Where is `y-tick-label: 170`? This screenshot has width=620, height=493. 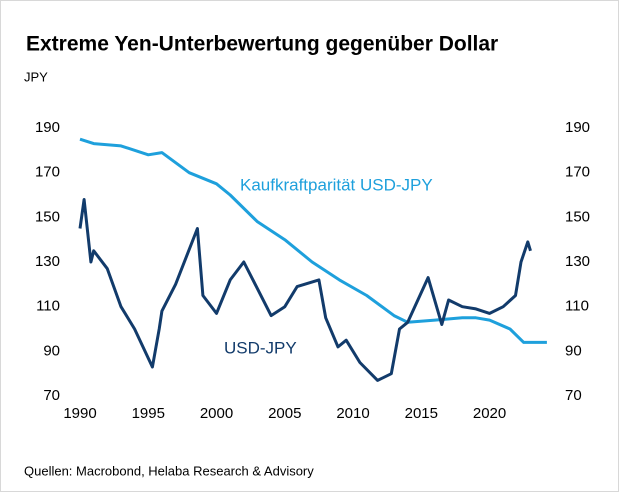
y-tick-label: 170 is located at coordinates (47, 172).